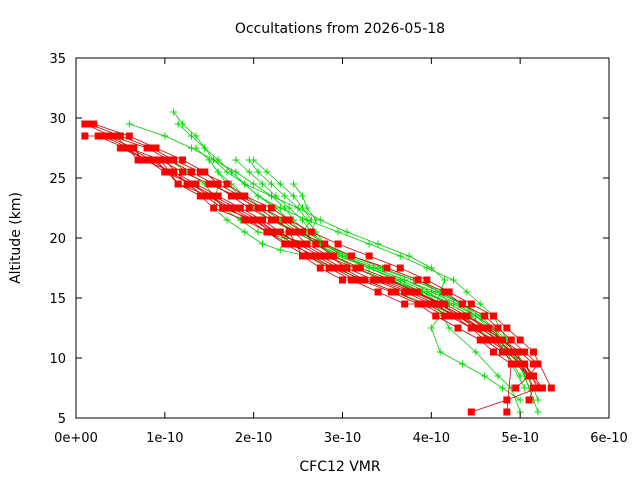 The image size is (640, 480). What do you see at coordinates (340, 467) in the screenshot?
I see `x-axis-label: CFC12 VMR` at bounding box center [340, 467].